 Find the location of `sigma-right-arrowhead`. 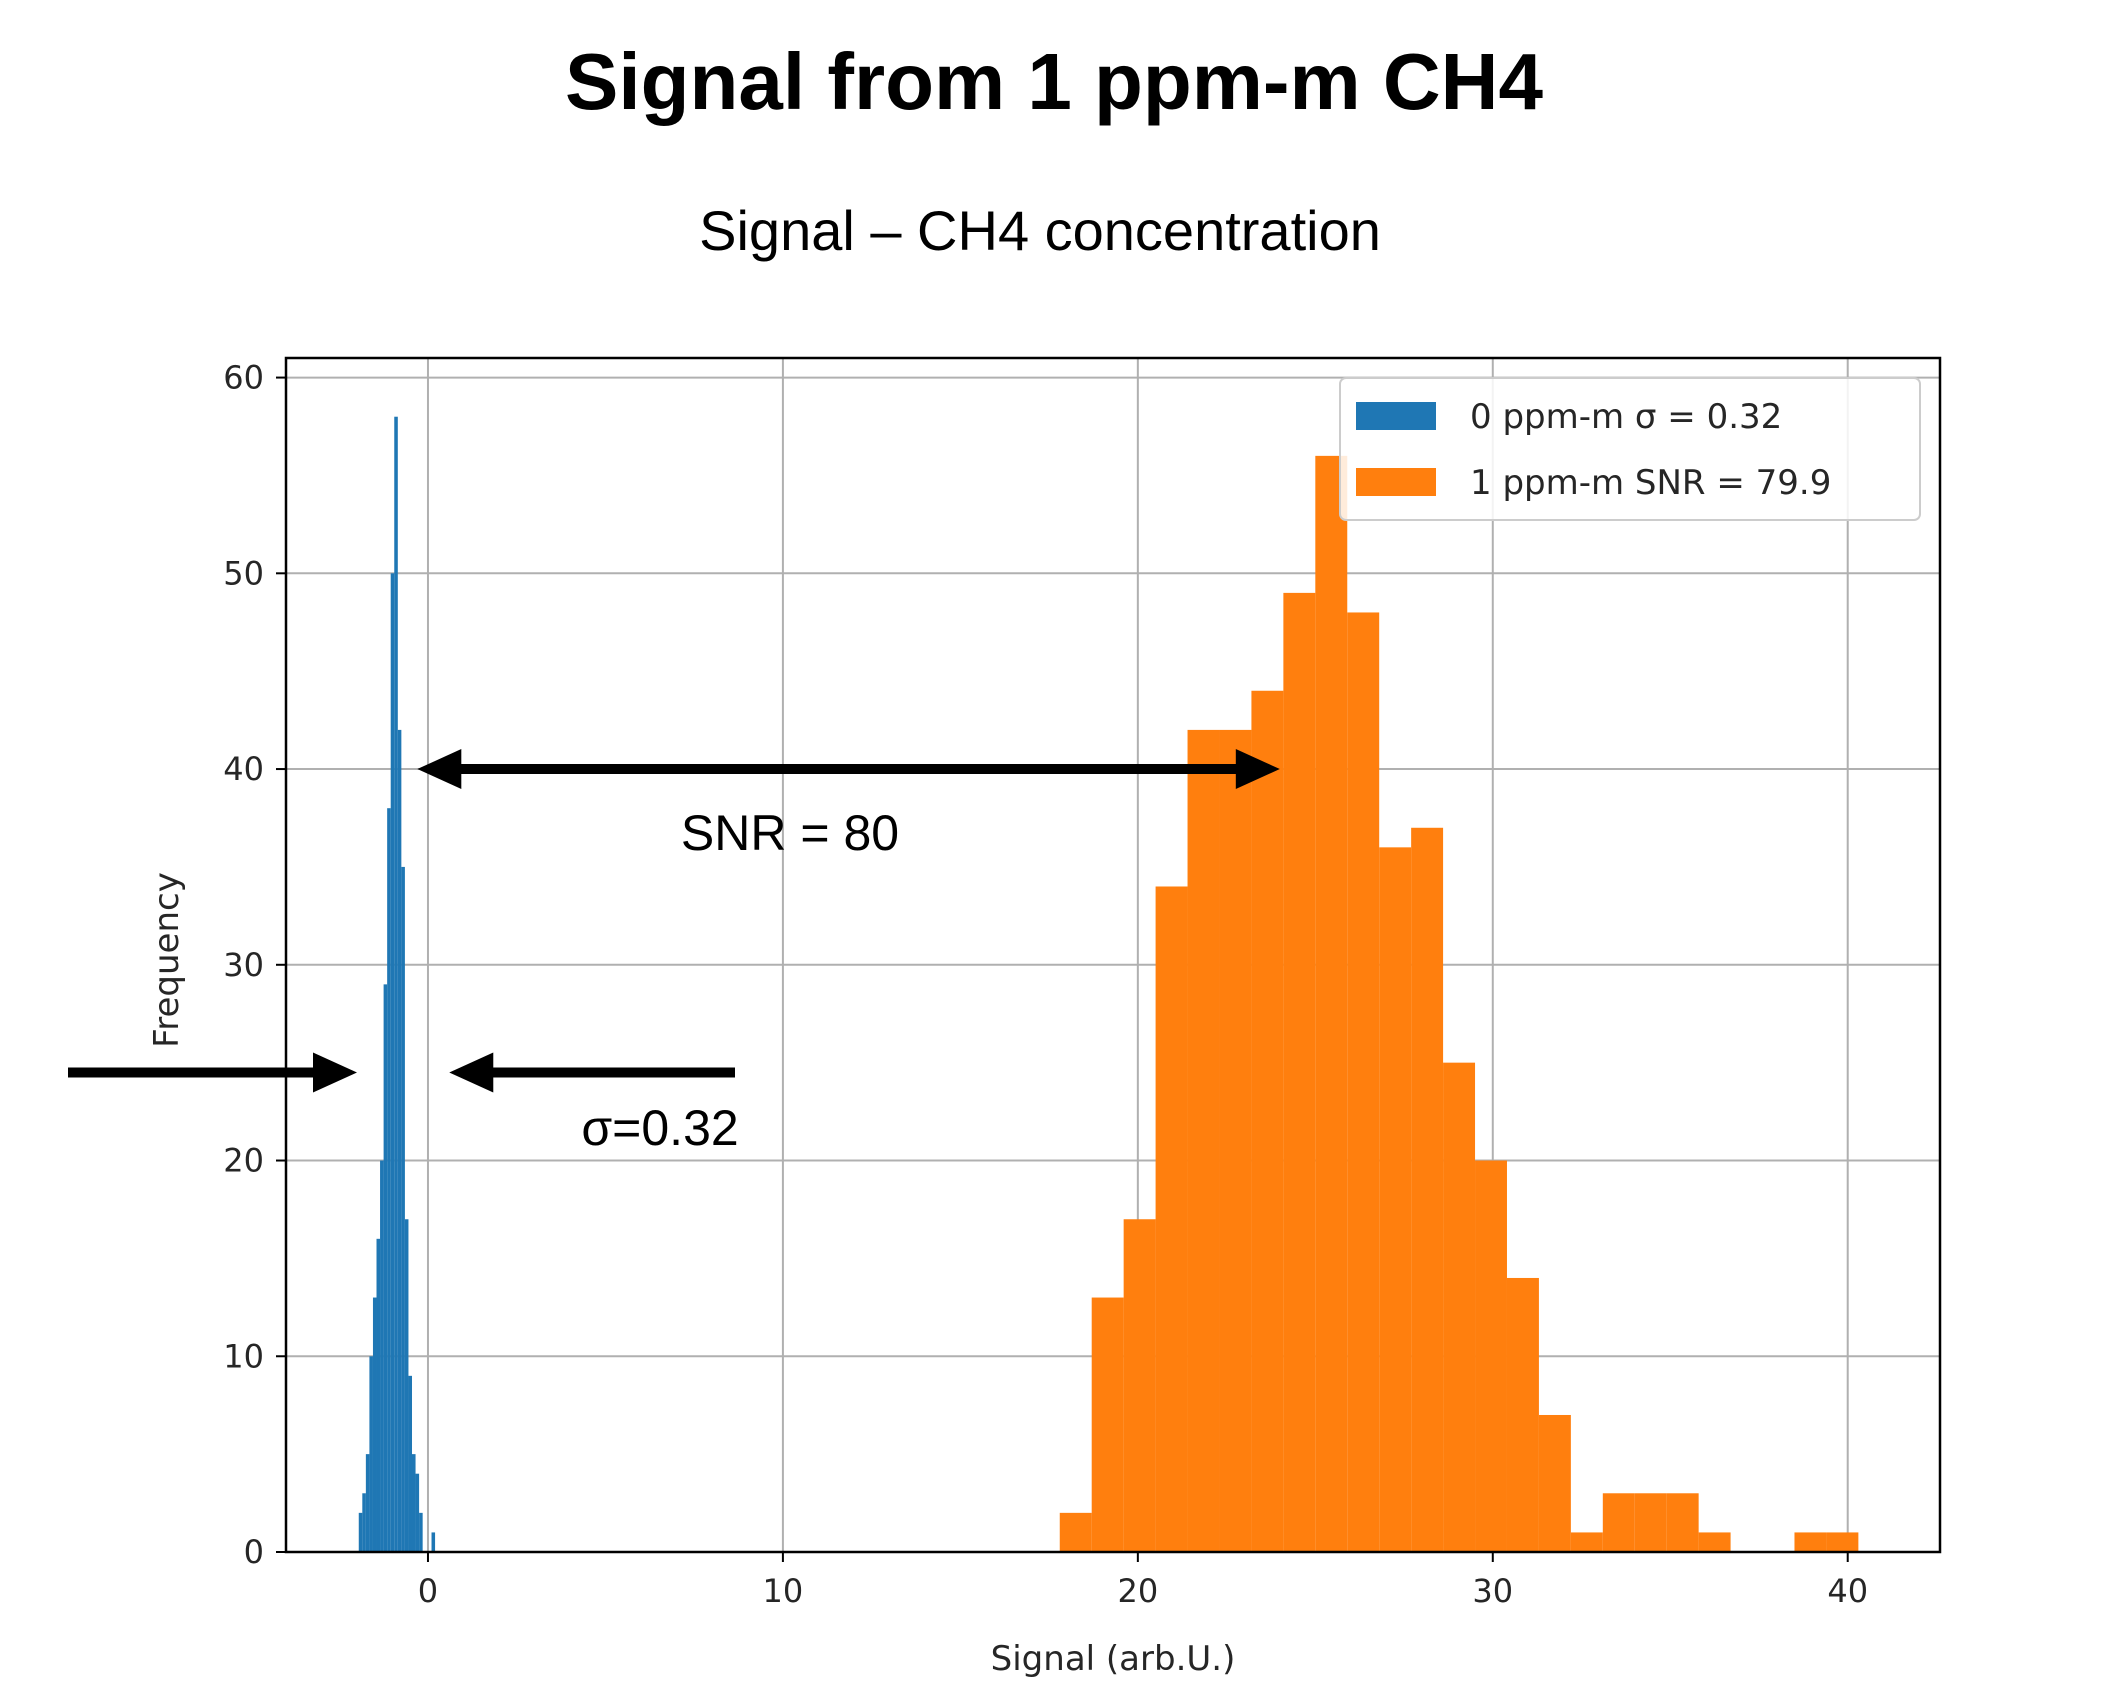

sigma-right-arrowhead is located at coordinates (471, 1072).